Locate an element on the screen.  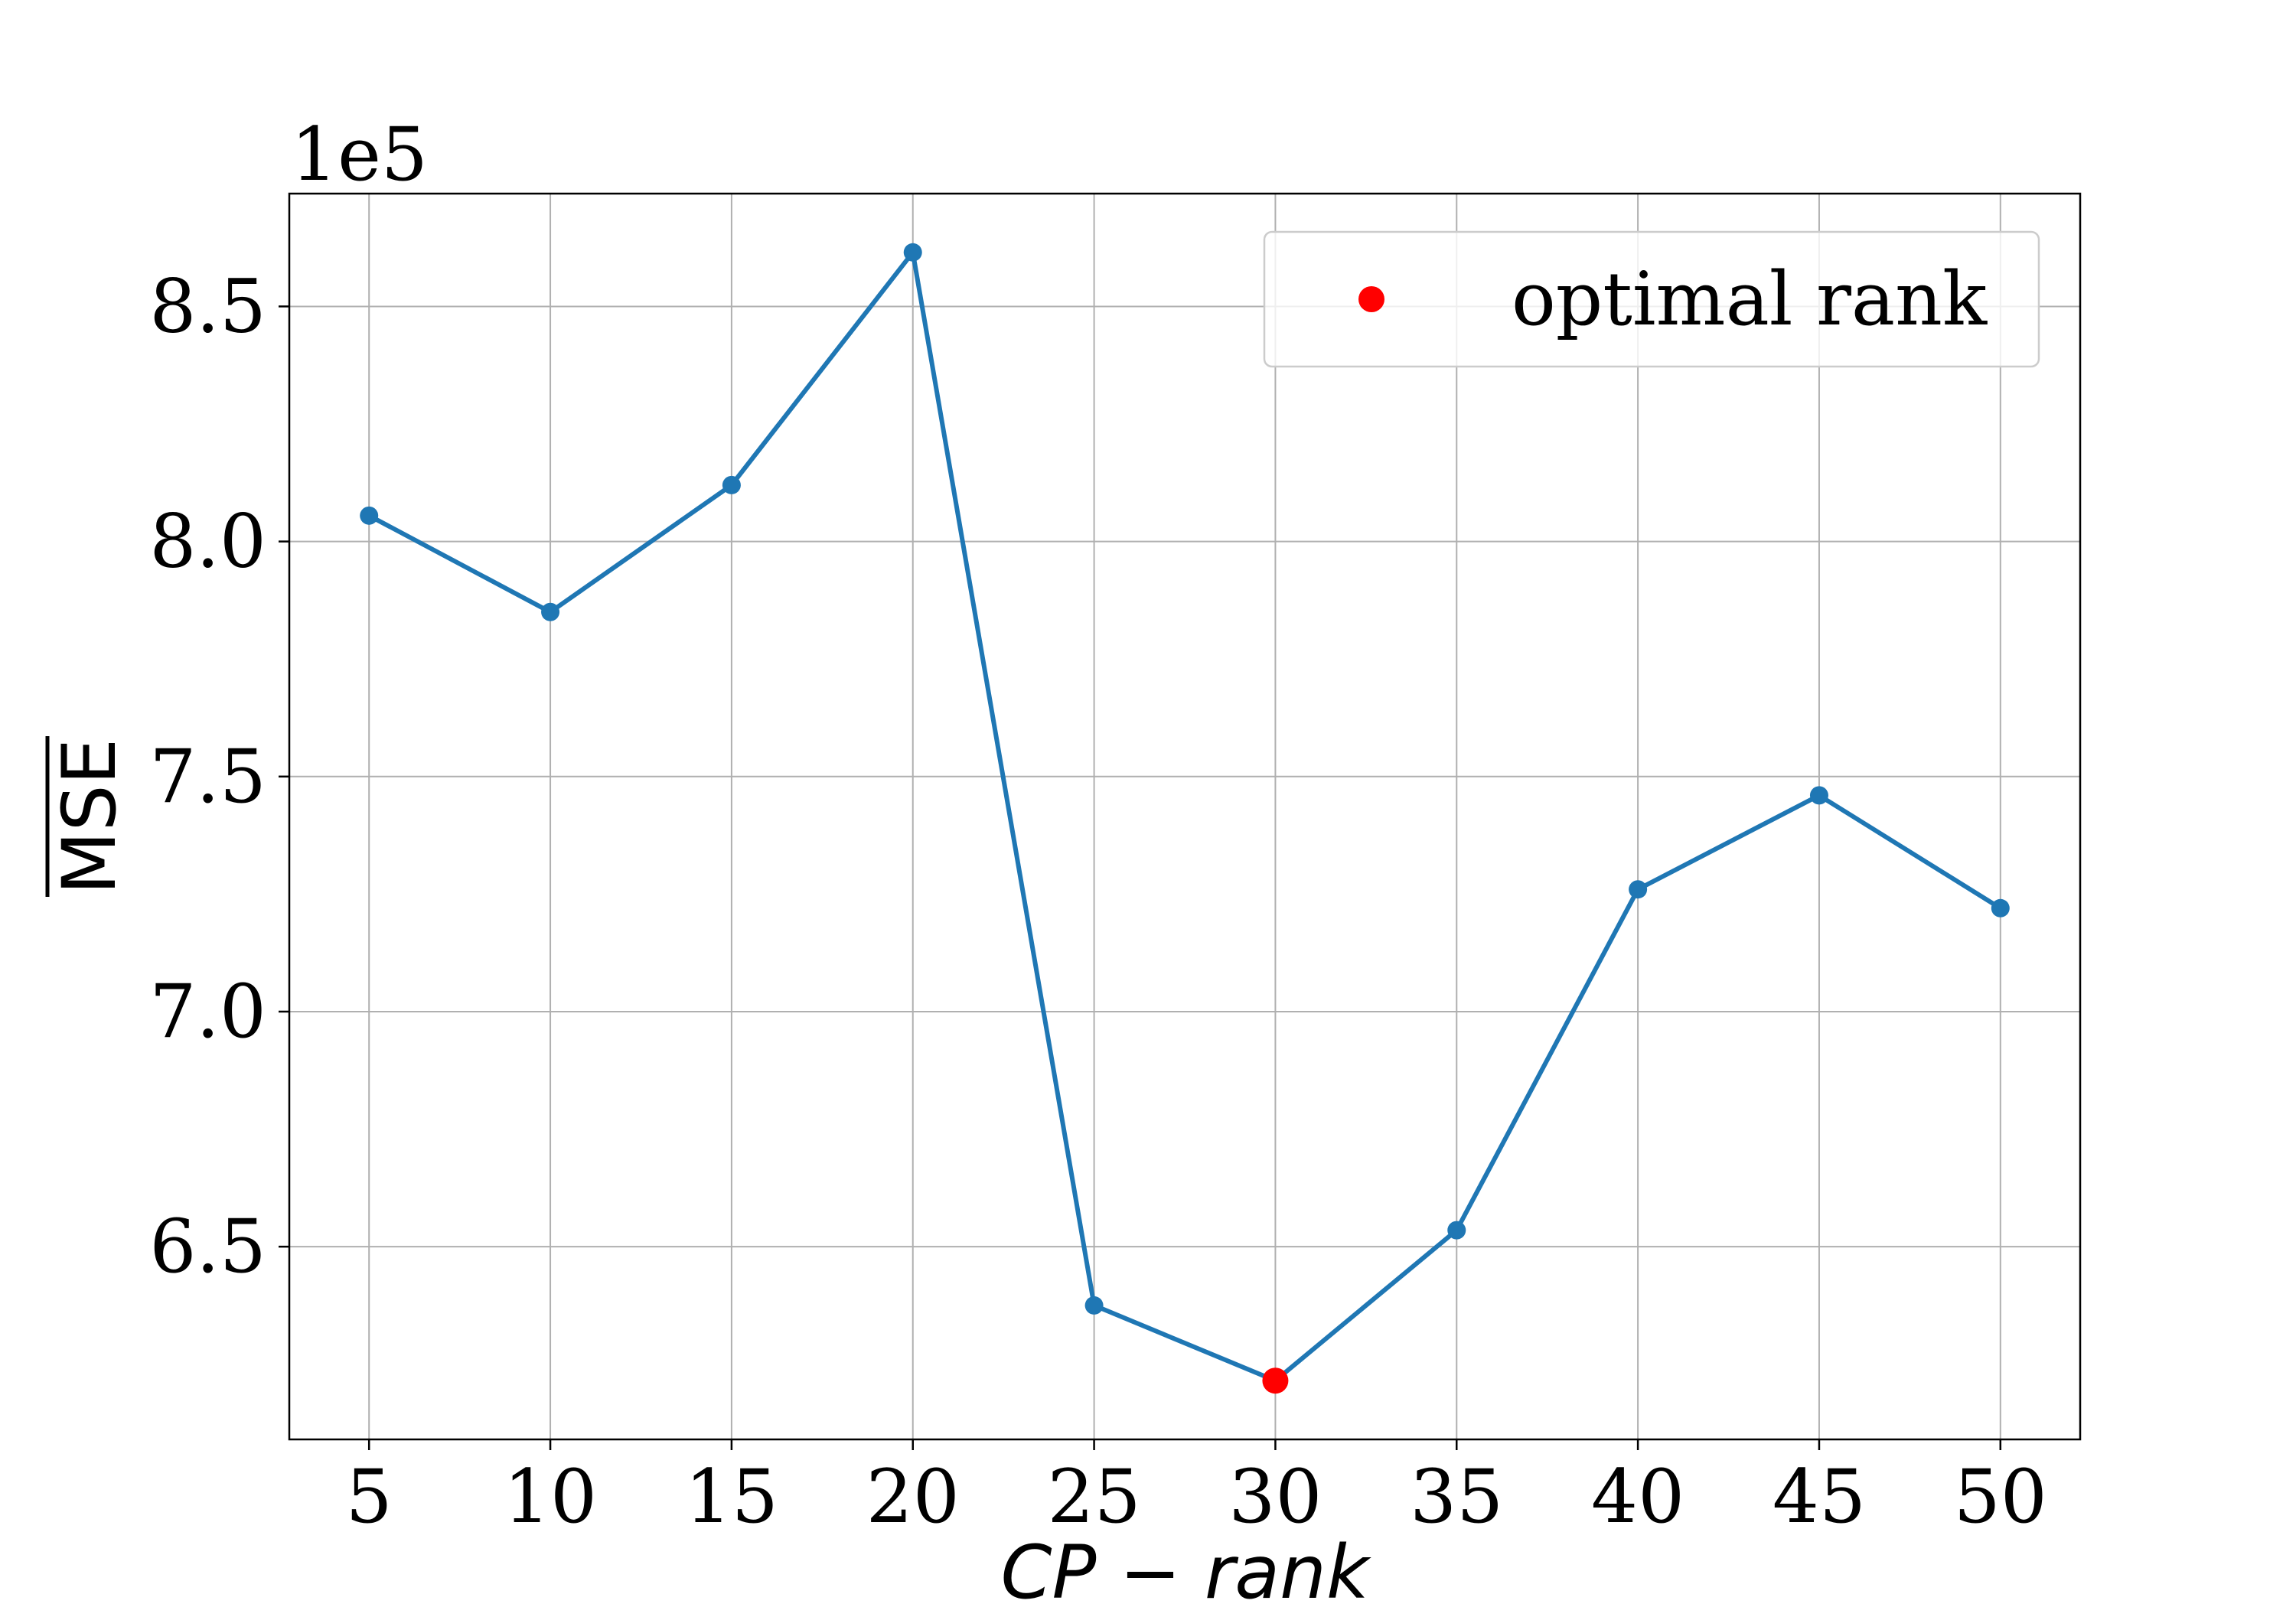
x-tick-label-15: 15 is located at coordinates (731, 1497).